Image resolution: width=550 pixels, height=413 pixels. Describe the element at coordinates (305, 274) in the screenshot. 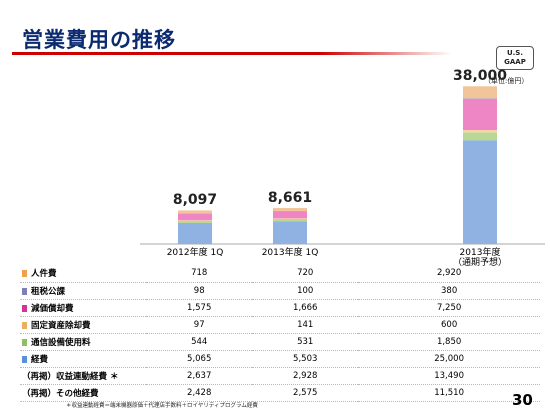

I see `value-cell: 720` at that location.